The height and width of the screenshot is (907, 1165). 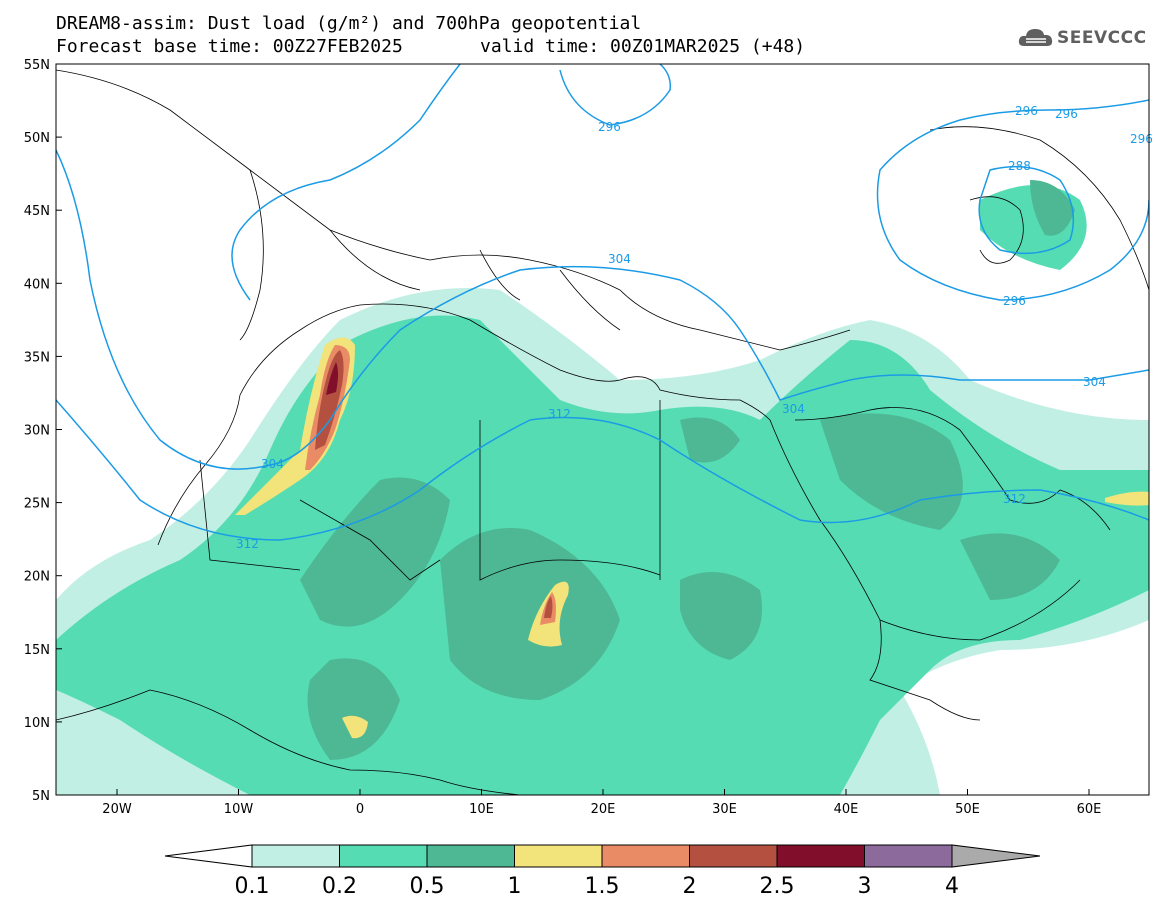 I want to click on seevccc-logo: SEEVCCC, so click(x=1082, y=38).